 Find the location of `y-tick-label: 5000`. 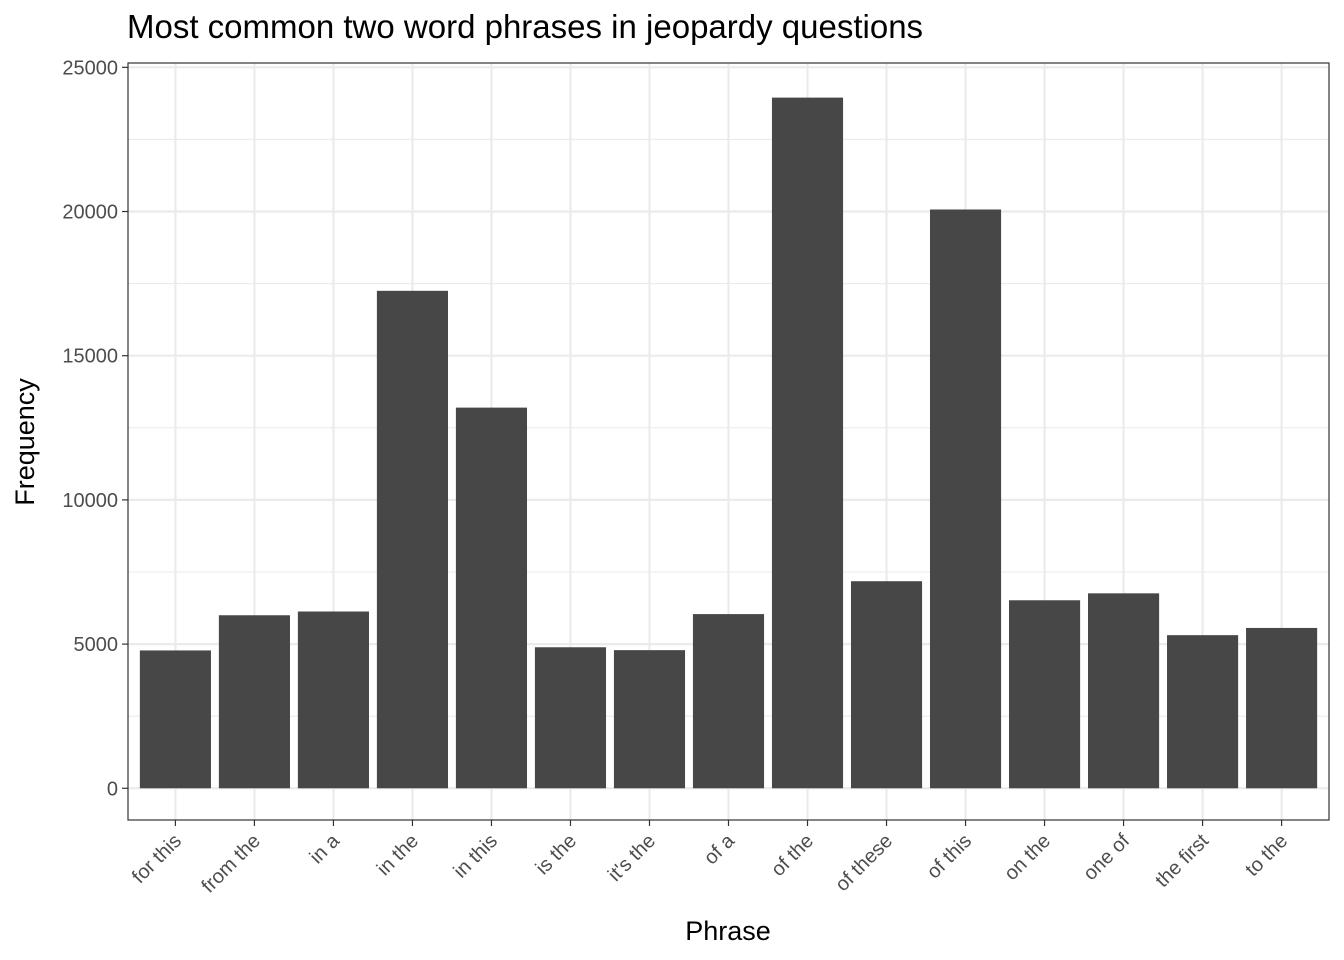

y-tick-label: 5000 is located at coordinates (96, 645).